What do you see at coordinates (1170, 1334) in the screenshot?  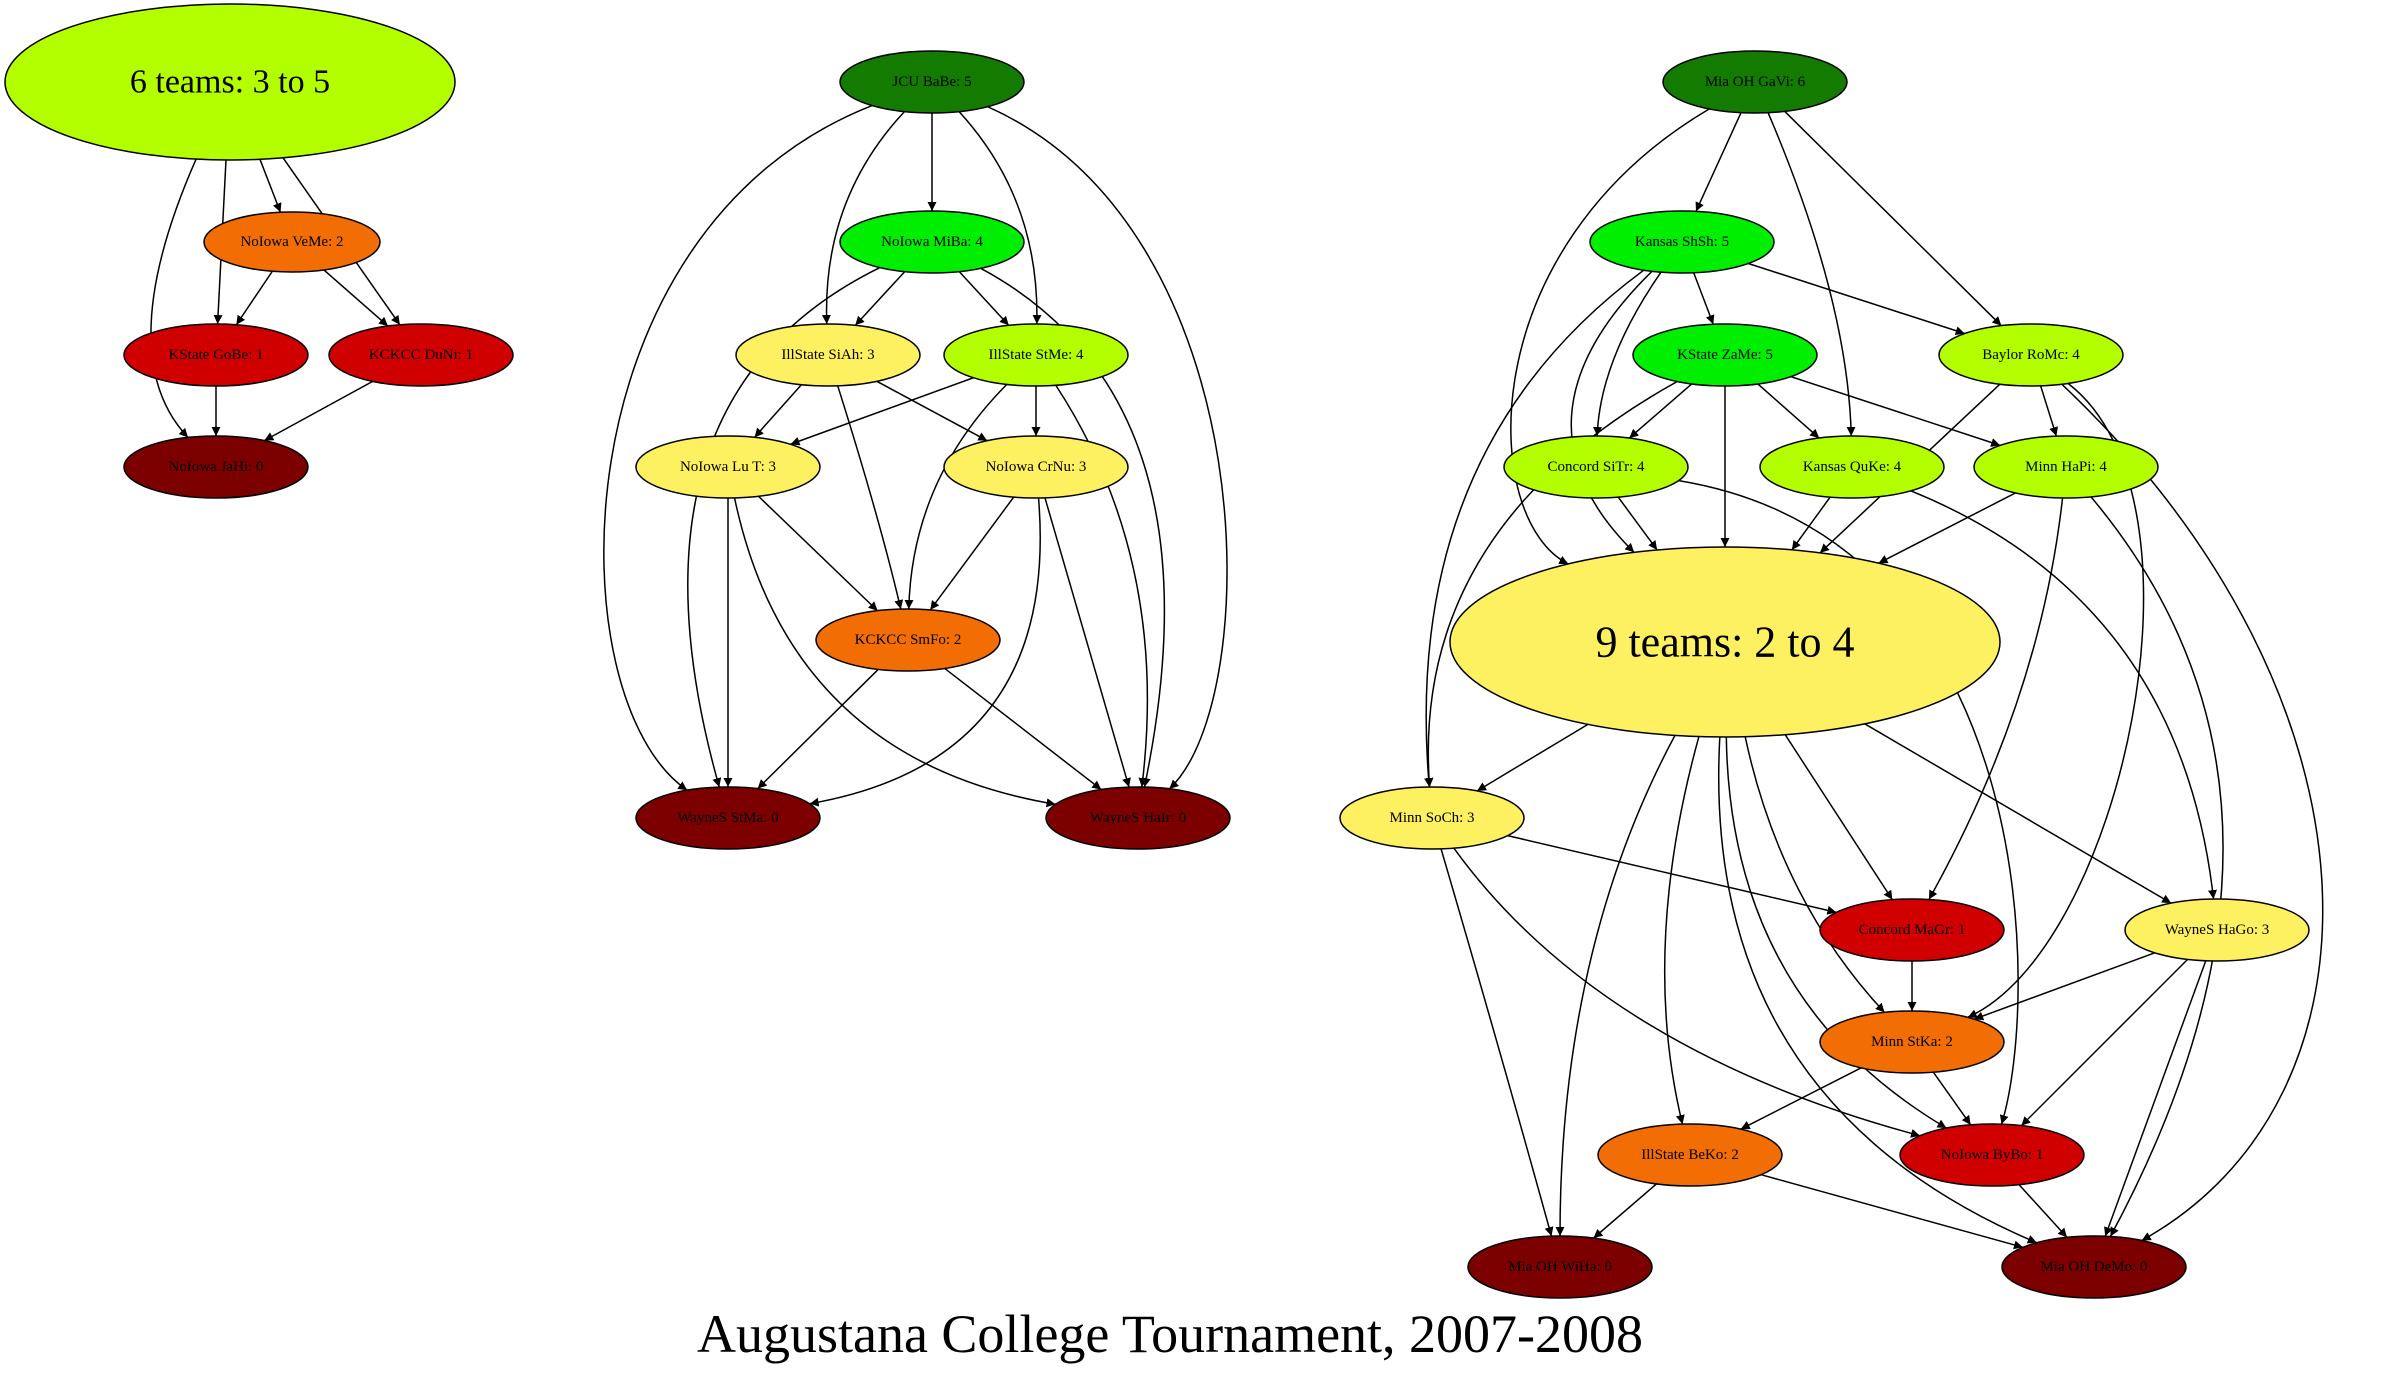 I see `graph-title: Augustana College Tournament, 2007-2008` at bounding box center [1170, 1334].